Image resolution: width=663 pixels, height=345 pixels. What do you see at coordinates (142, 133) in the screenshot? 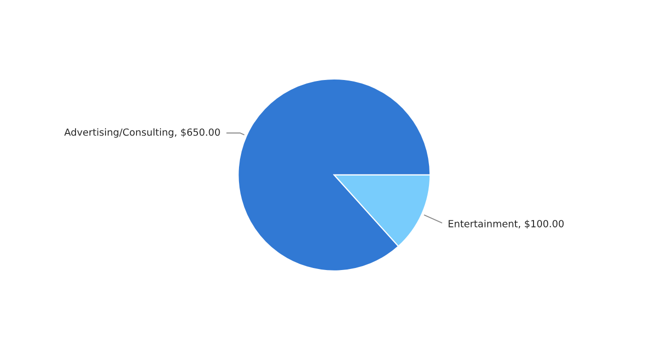
I see `slice-label: Advertising/Consulting, $650.00` at bounding box center [142, 133].